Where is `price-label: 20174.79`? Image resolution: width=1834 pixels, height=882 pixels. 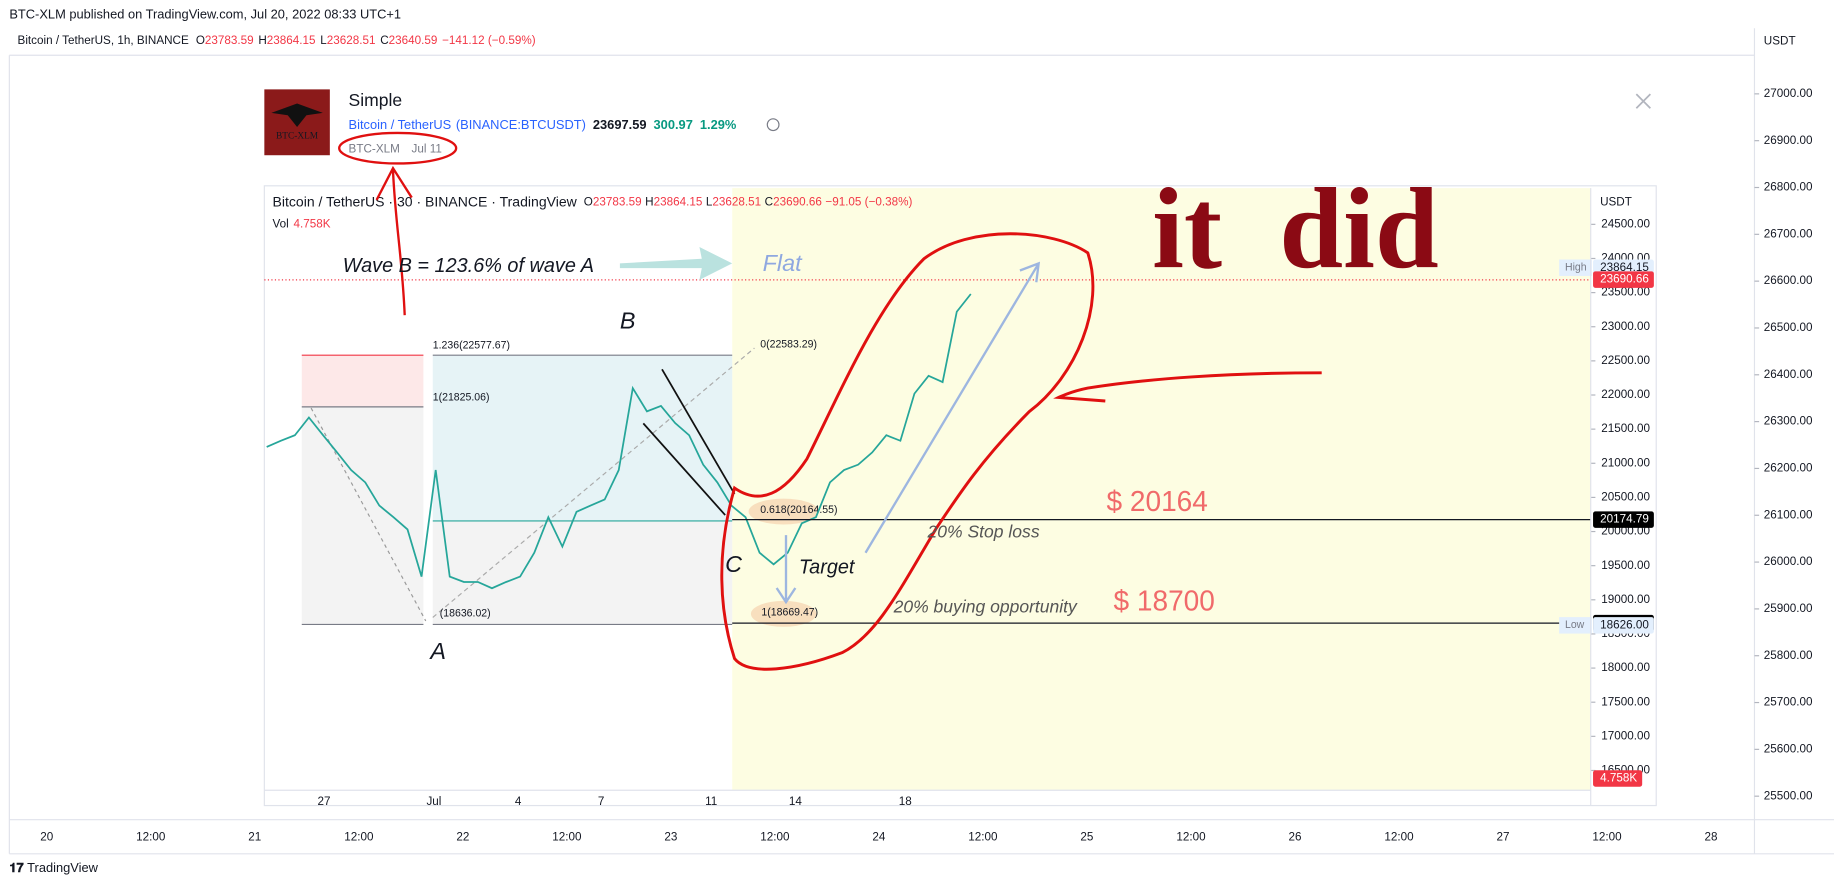 price-label: 20174.79 is located at coordinates (1624, 519).